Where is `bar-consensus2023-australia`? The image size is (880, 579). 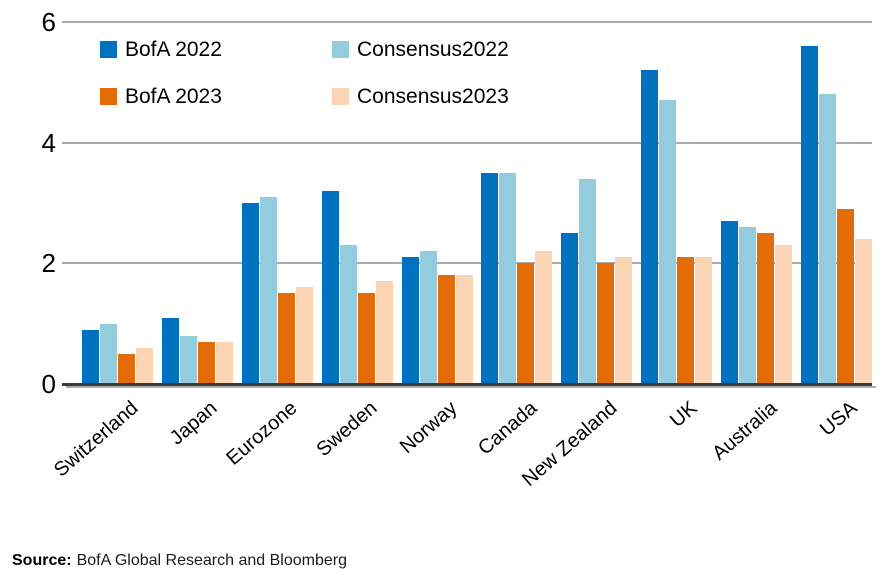 bar-consensus2023-australia is located at coordinates (783, 314).